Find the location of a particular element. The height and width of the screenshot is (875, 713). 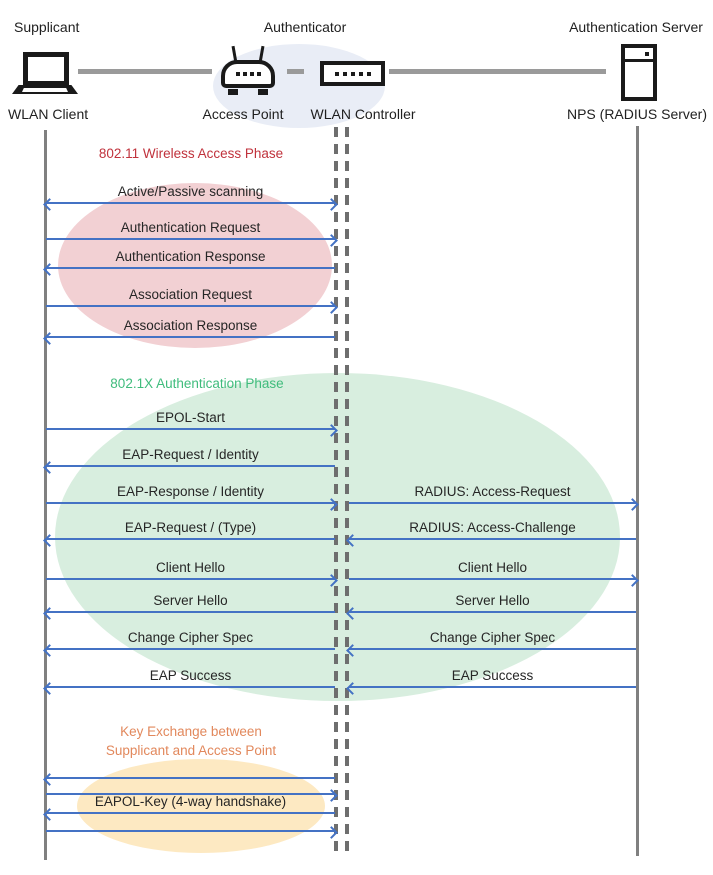

wireless-access-phase-ellipse is located at coordinates (195, 265).